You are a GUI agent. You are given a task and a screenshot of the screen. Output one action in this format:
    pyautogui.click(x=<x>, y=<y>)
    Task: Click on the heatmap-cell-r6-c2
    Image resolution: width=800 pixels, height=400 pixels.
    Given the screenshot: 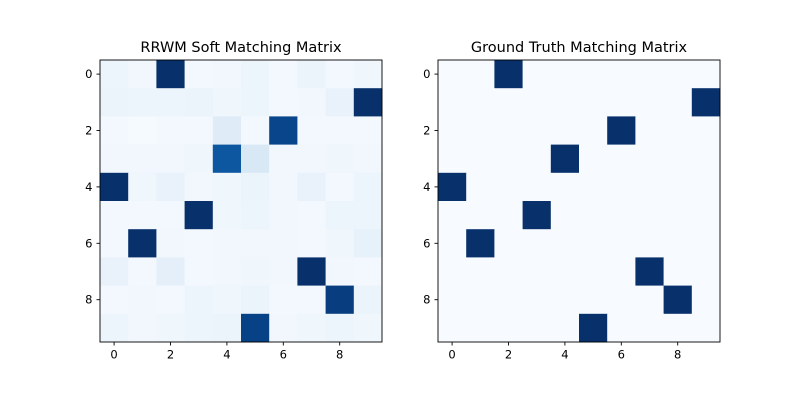 What is the action you would take?
    pyautogui.click(x=508, y=243)
    